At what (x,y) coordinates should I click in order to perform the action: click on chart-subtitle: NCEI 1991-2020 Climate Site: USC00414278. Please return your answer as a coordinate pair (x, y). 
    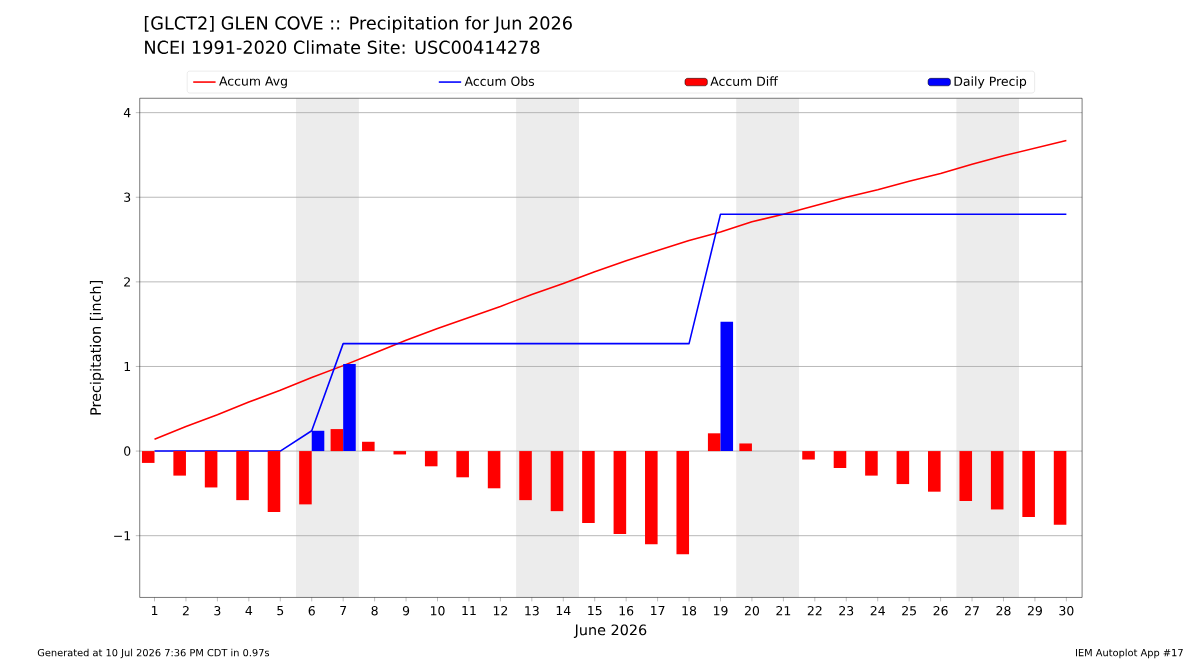
    Looking at the image, I should click on (342, 47).